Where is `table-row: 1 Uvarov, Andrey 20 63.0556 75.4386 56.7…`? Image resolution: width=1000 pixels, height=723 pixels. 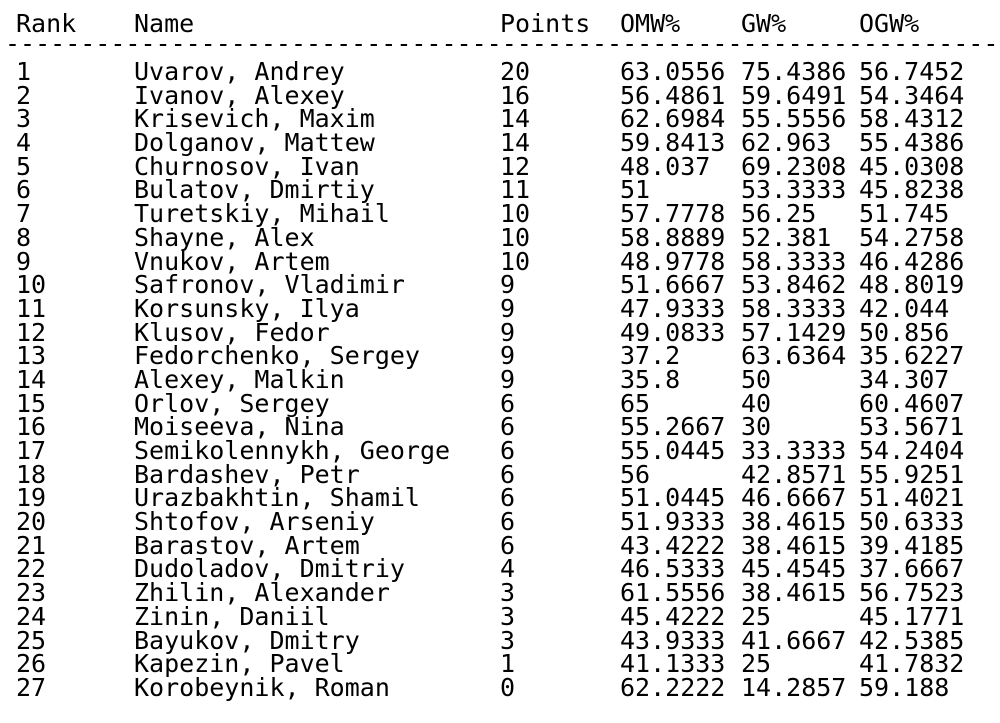 table-row: 1 Uvarov, Andrey 20 63.0556 75.4386 56.7… is located at coordinates (500, 71).